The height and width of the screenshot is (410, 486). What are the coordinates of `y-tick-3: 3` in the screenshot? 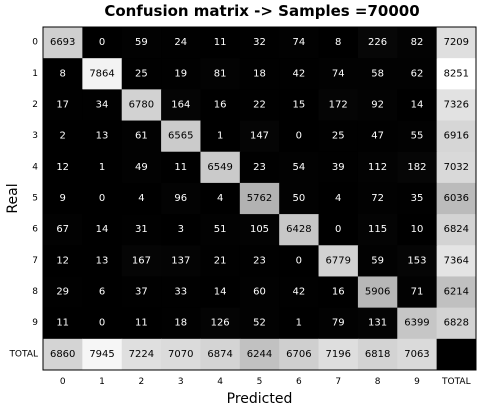 It's located at (35, 136).